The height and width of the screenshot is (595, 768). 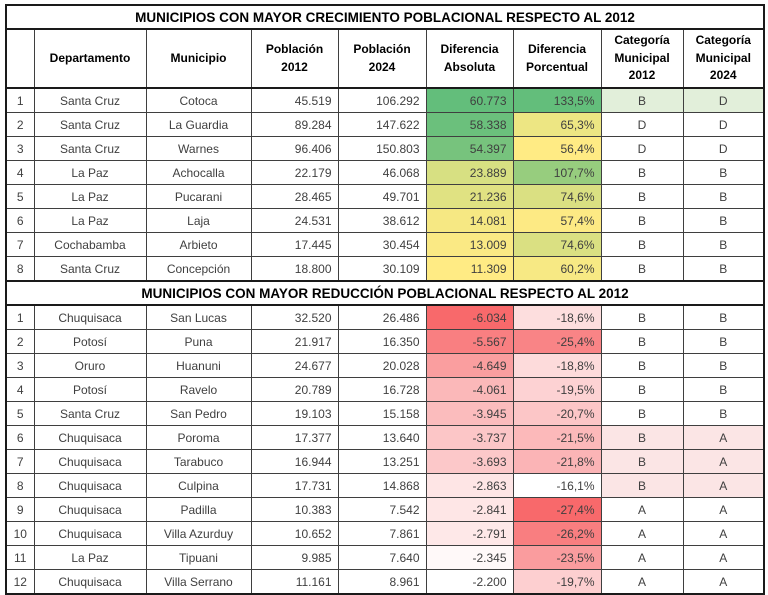 I want to click on diferencia-absoluta-cell: -4.649, so click(x=469, y=365).